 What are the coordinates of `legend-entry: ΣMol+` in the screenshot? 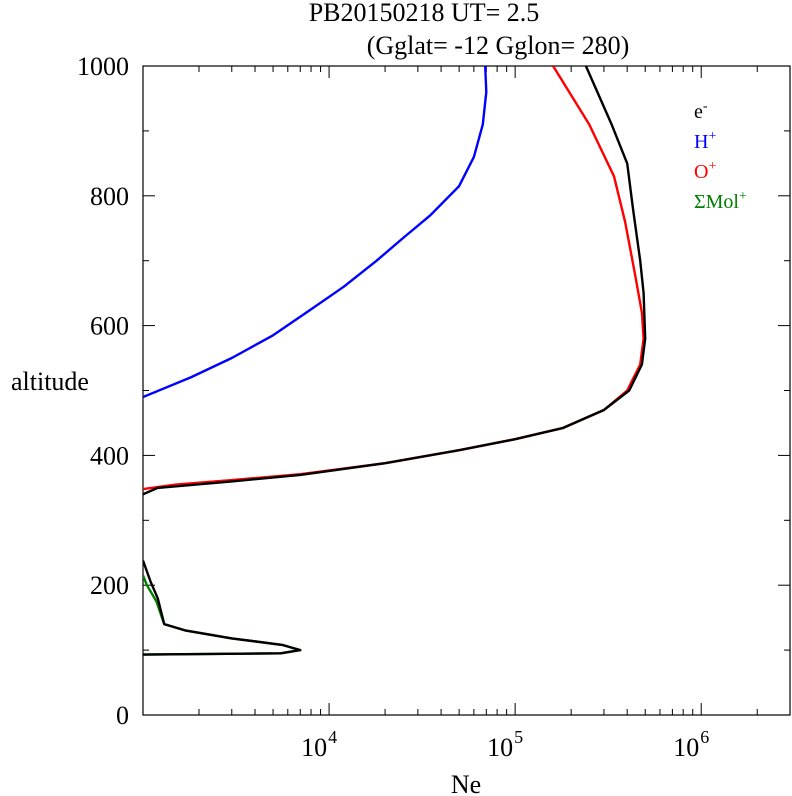 It's located at (720, 201).